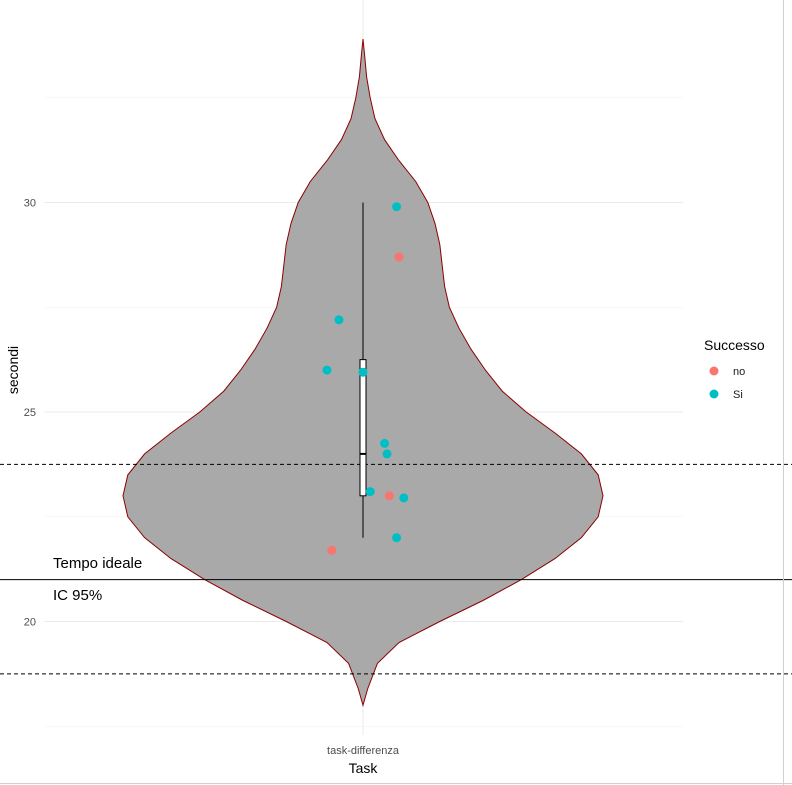 The height and width of the screenshot is (785, 792). Describe the element at coordinates (387, 454) in the screenshot. I see `point-7-si` at that location.